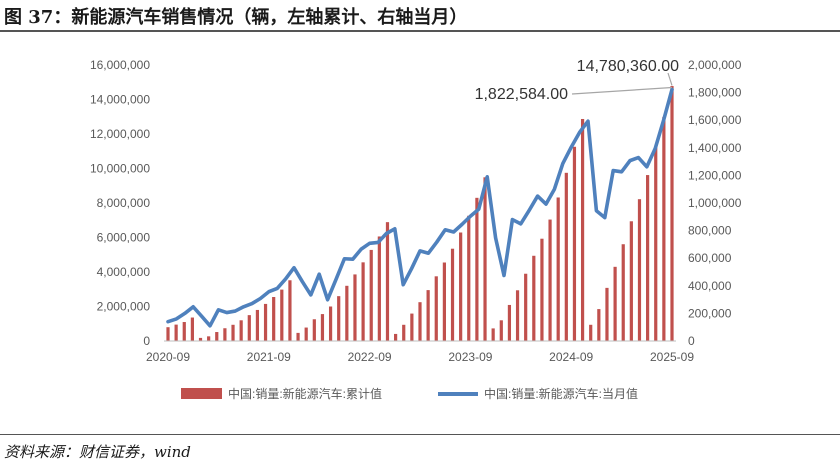  Describe the element at coordinates (710, 258) in the screenshot. I see `right-tick-label: 600,000` at that location.